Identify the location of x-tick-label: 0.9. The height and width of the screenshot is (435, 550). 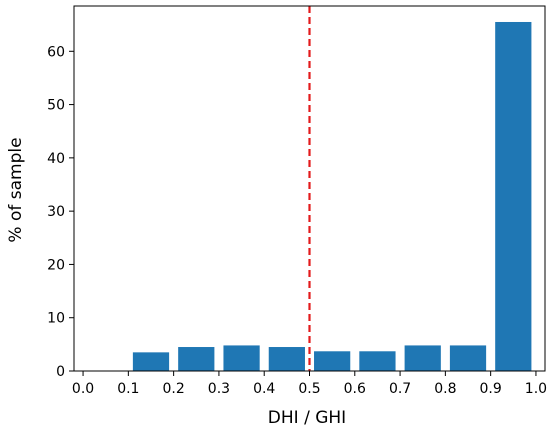
(491, 389).